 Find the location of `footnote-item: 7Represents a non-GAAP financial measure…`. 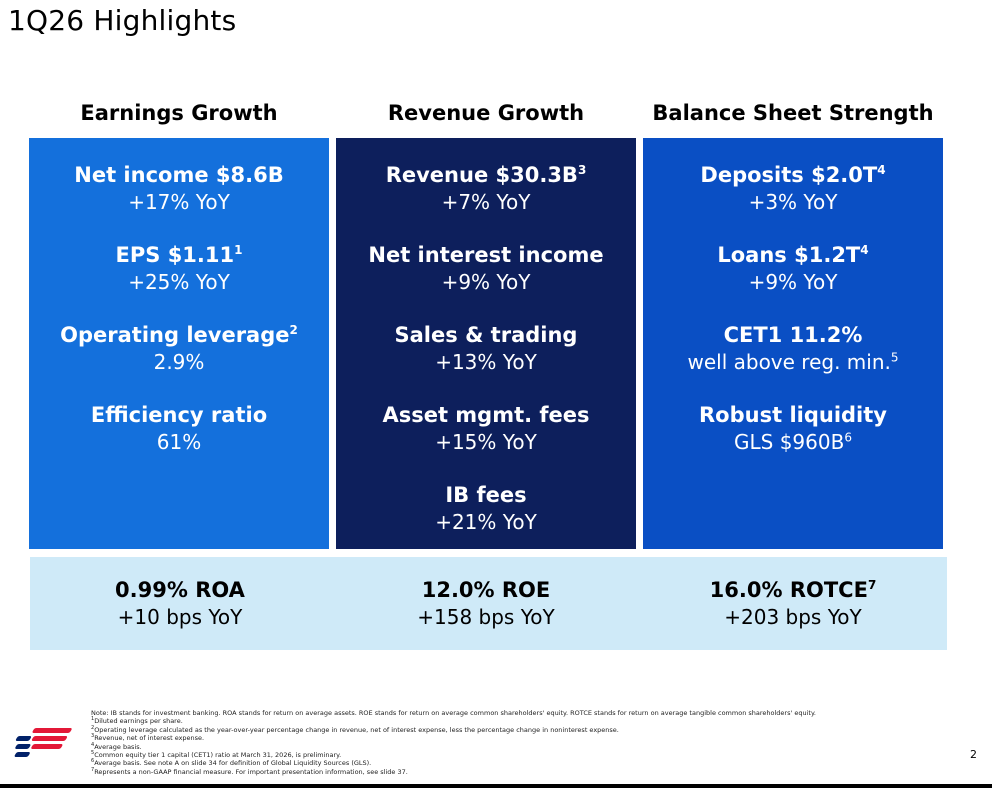

footnote-item: 7Represents a non-GAAP financial measure… is located at coordinates (501, 771).